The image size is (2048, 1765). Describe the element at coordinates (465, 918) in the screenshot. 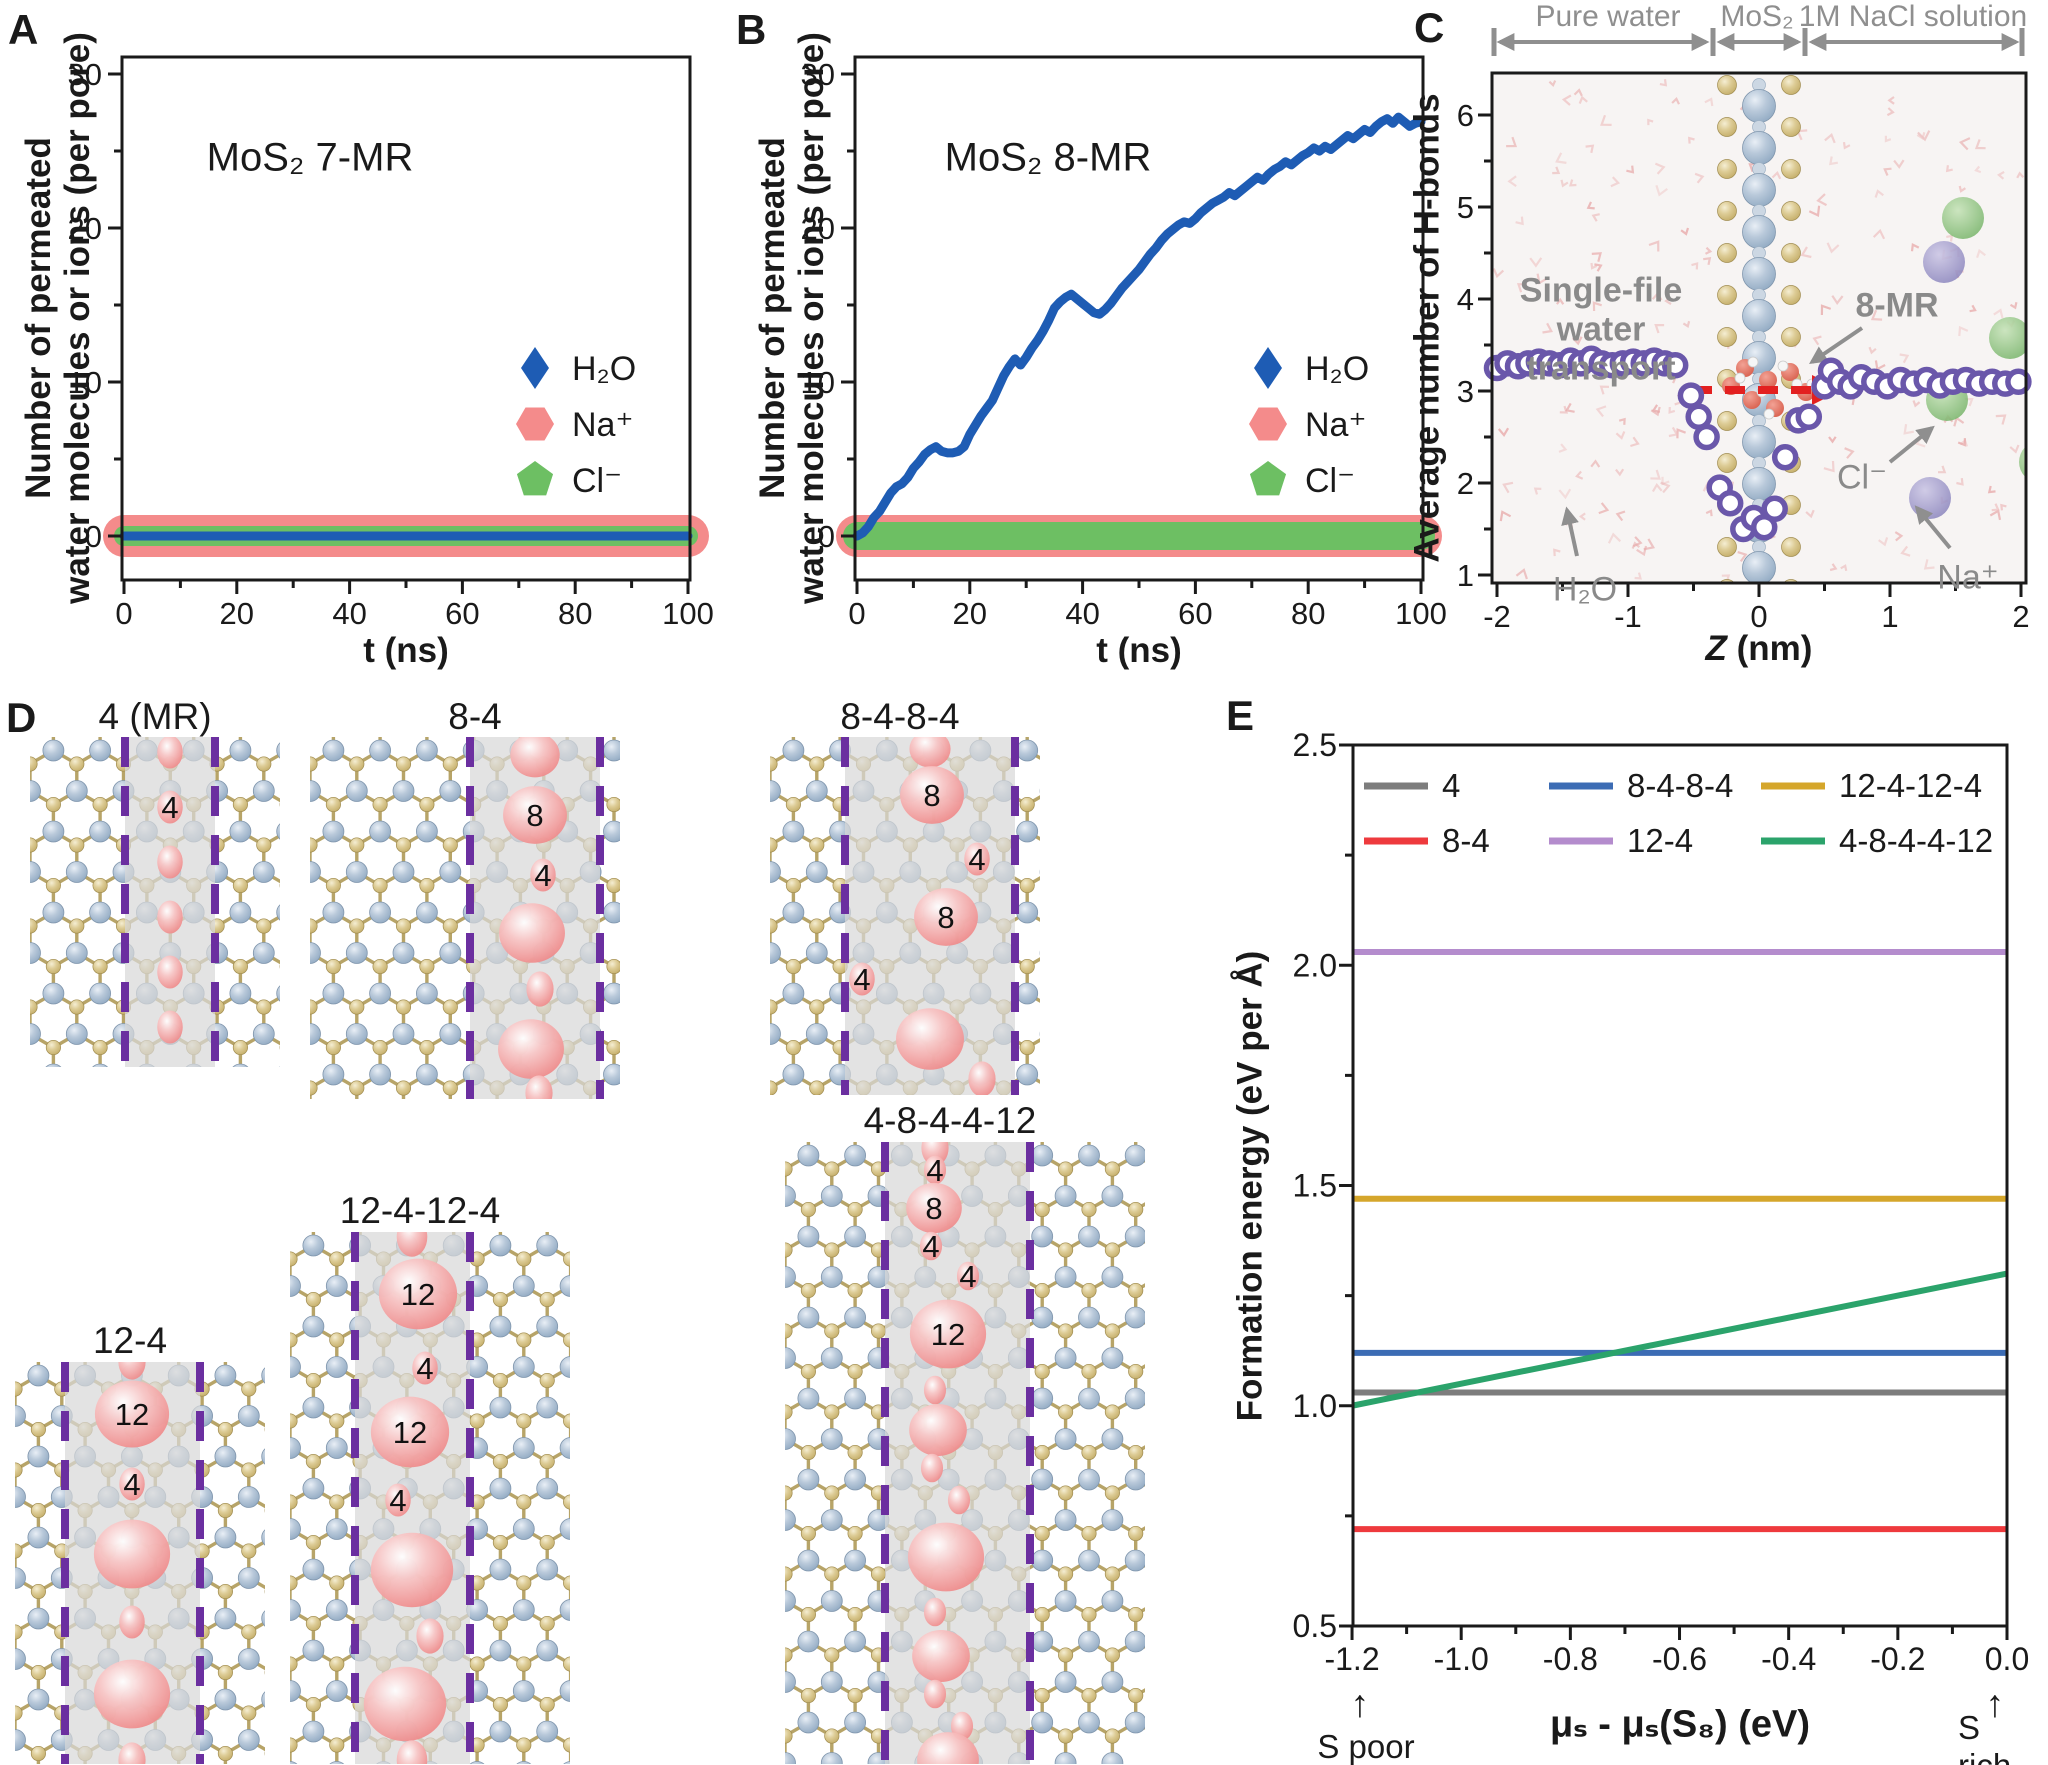

I see `pore-structure-8-4: 84` at that location.